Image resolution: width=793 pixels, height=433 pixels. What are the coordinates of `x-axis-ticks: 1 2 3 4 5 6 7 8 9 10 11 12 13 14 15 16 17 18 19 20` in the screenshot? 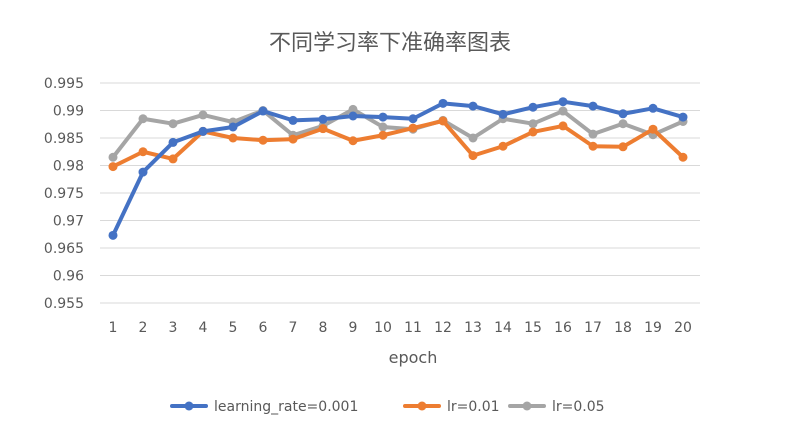 It's located at (400, 328).